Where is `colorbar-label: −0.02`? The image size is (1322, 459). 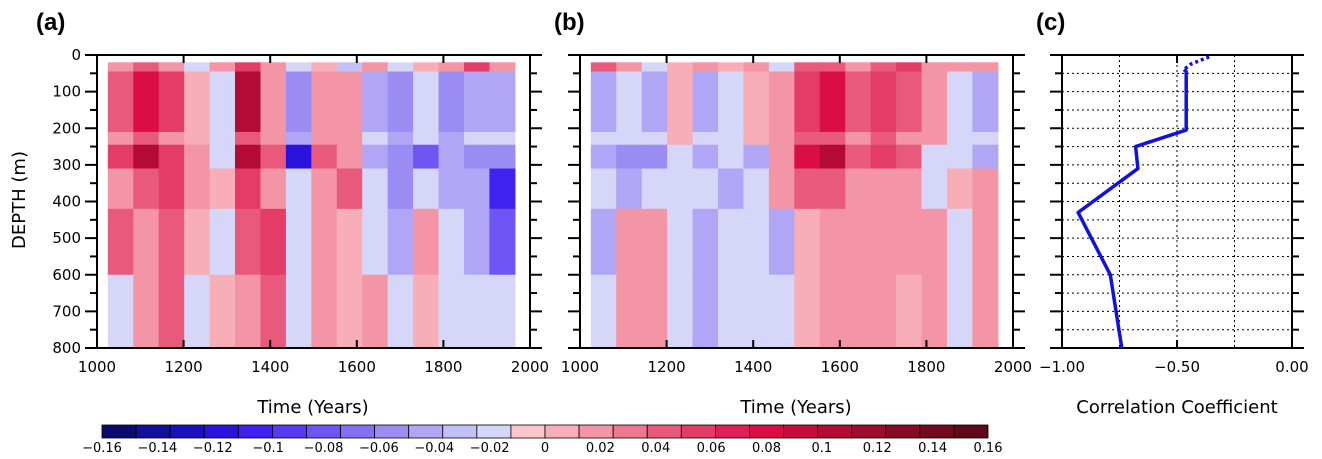
colorbar-label: −0.02 is located at coordinates (490, 448).